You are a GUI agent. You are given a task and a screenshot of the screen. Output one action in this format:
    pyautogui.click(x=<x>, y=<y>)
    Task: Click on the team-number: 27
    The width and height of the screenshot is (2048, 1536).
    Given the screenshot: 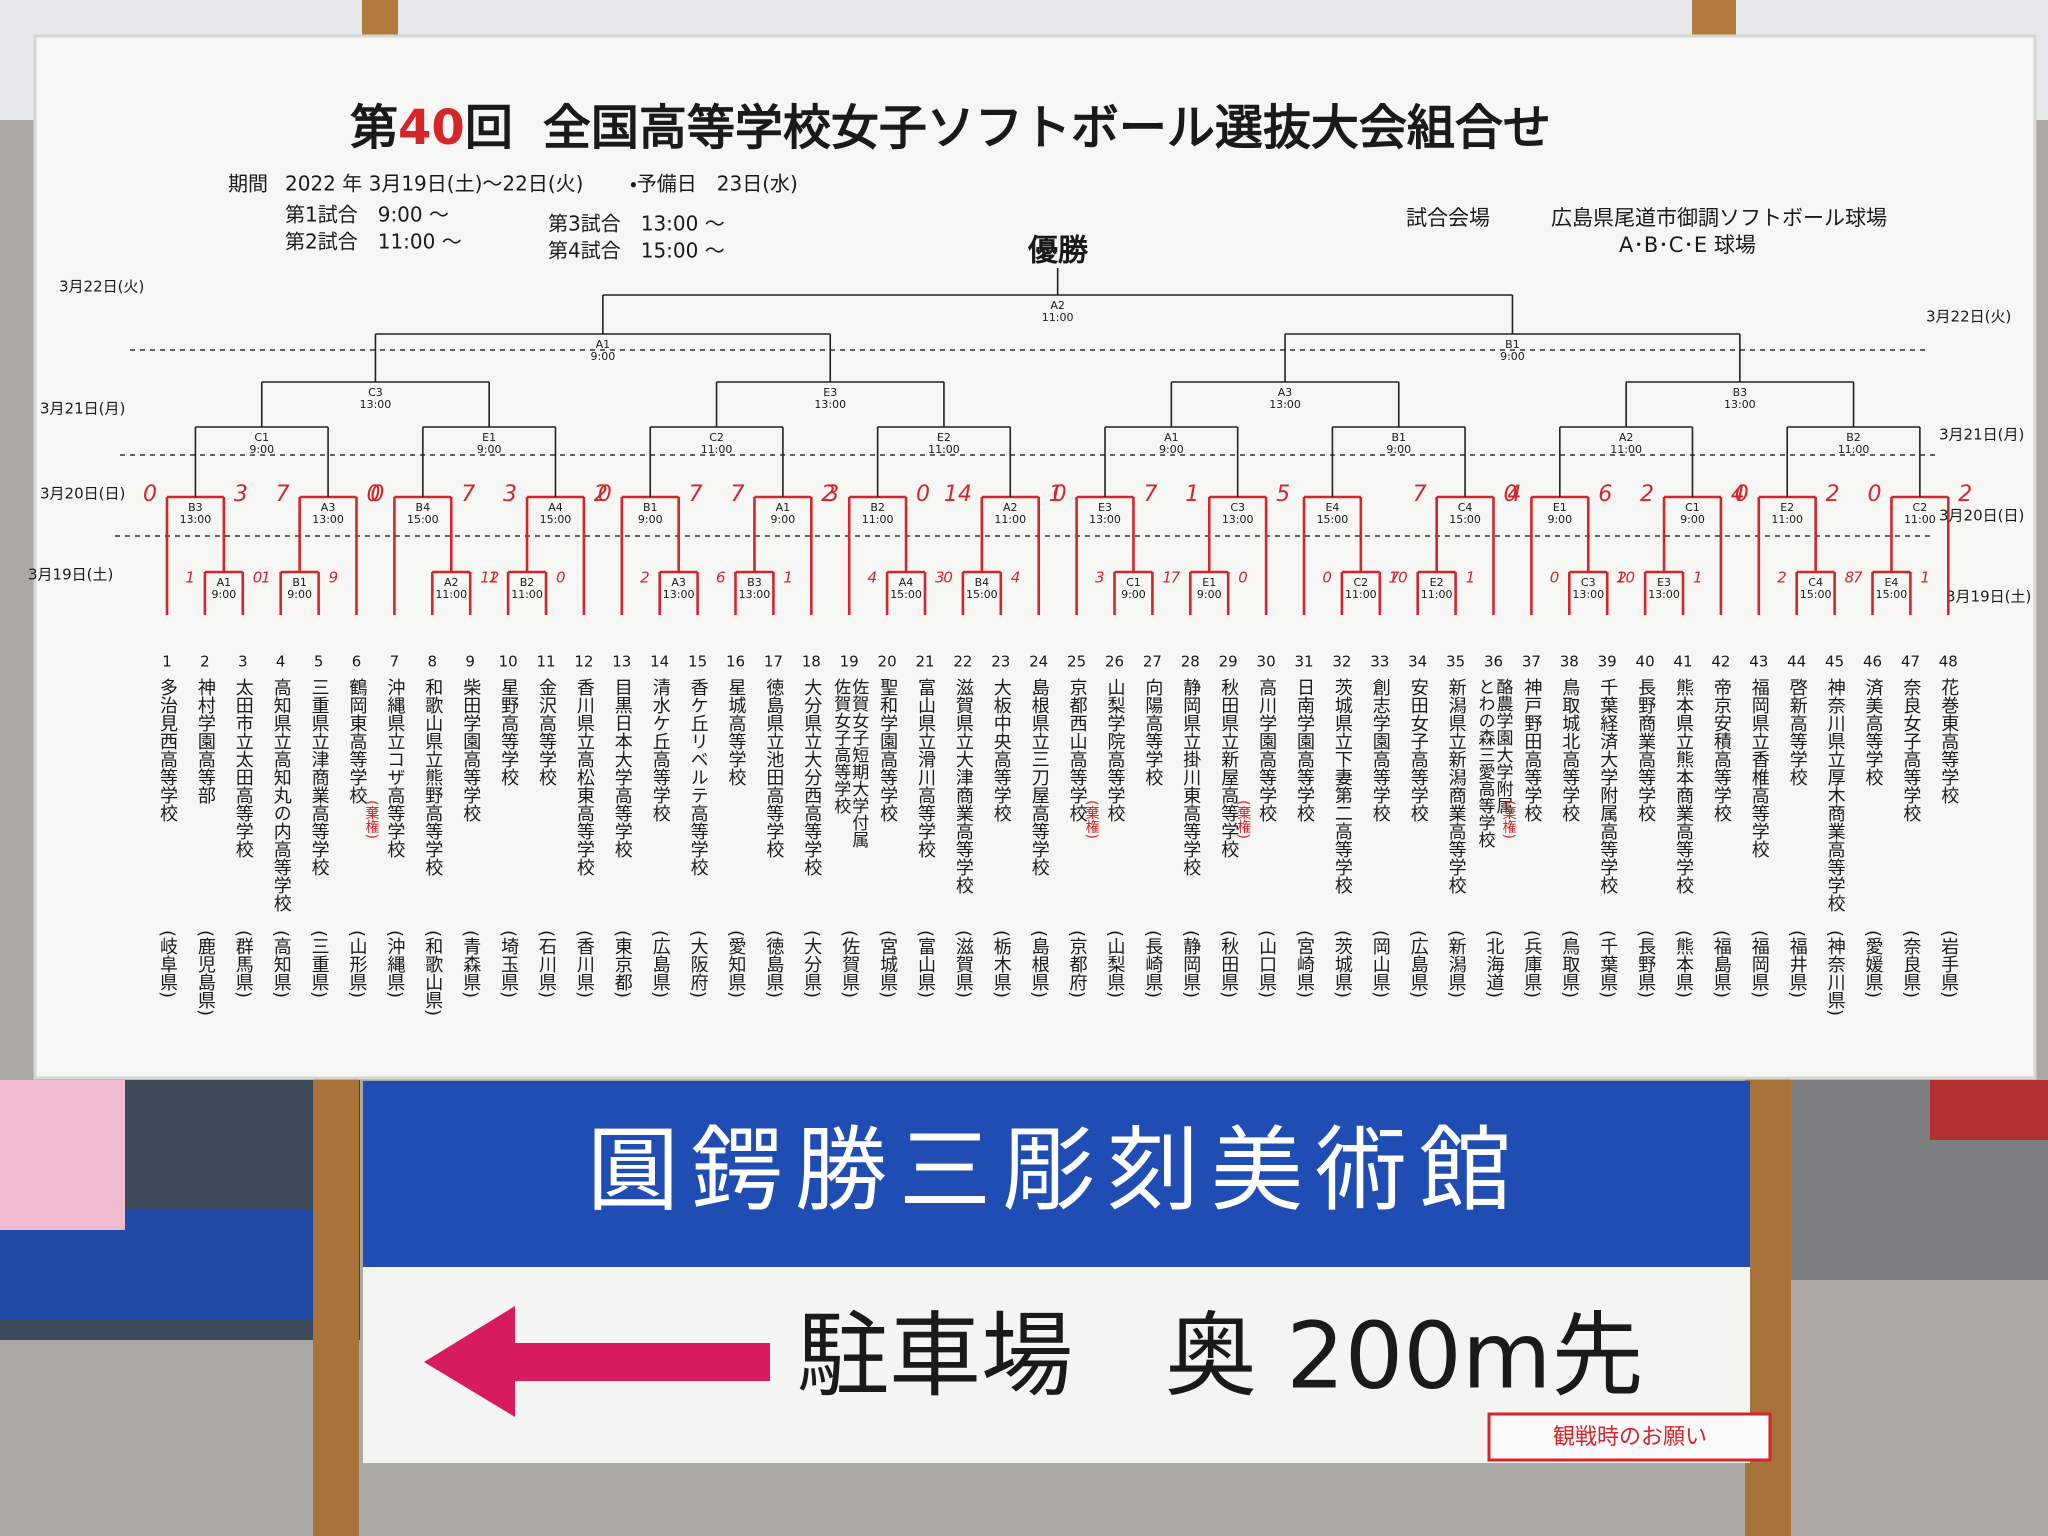 What is the action you would take?
    pyautogui.click(x=1152, y=662)
    